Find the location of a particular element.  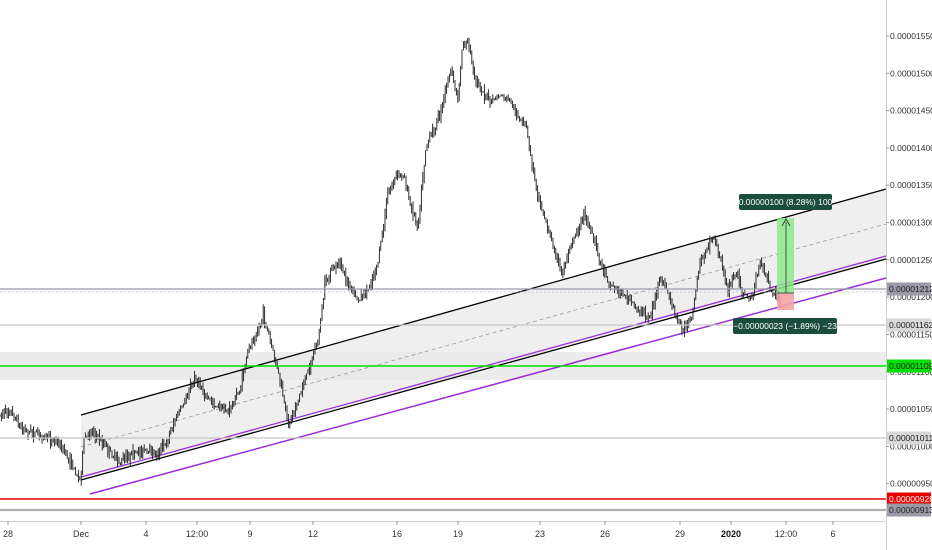

y-tick-label: 0.00001450 is located at coordinates (911, 111).